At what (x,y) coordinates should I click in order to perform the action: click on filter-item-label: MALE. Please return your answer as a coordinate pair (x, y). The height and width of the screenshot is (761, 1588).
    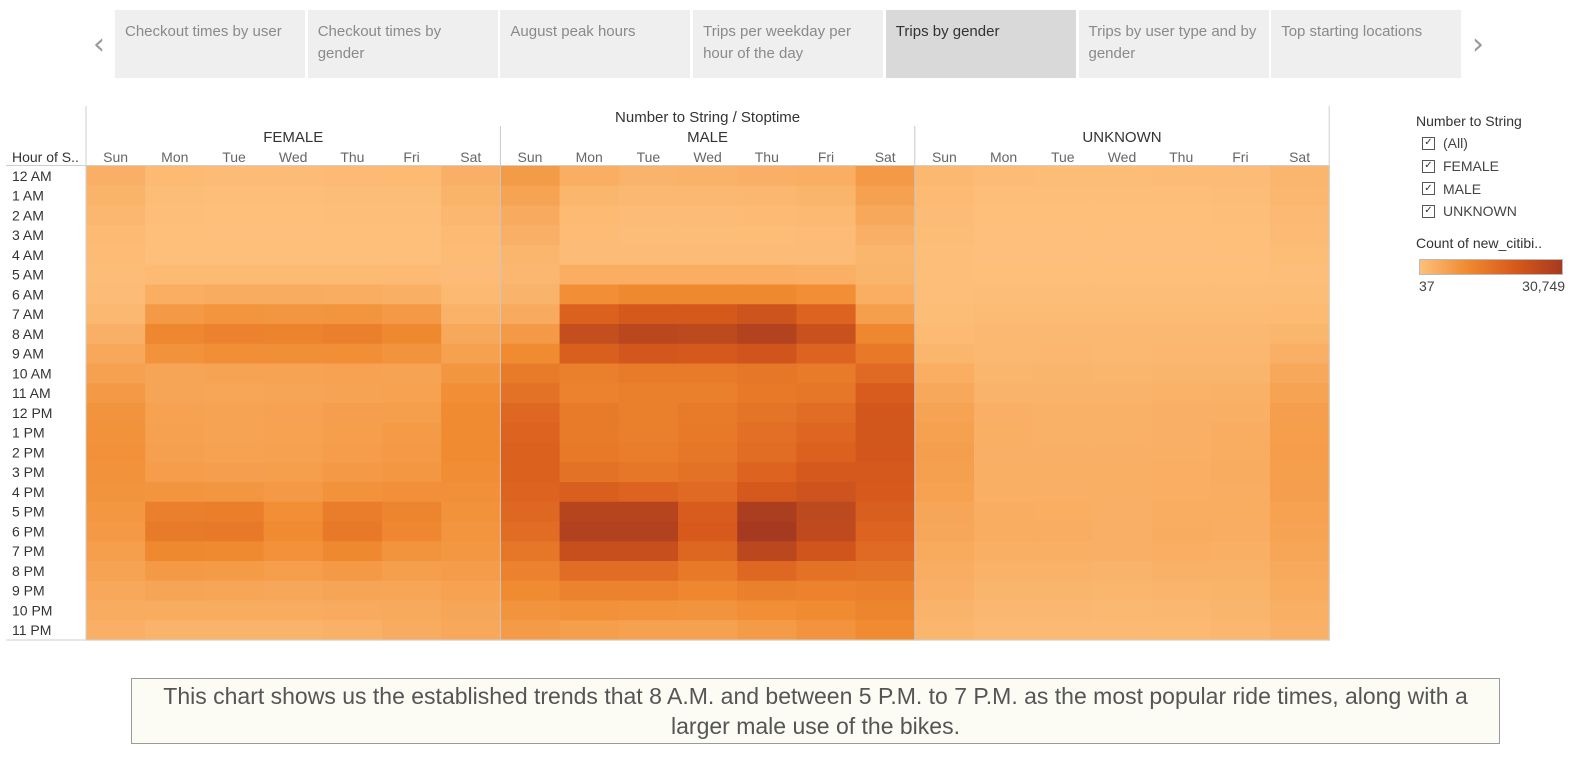
    Looking at the image, I should click on (1462, 188).